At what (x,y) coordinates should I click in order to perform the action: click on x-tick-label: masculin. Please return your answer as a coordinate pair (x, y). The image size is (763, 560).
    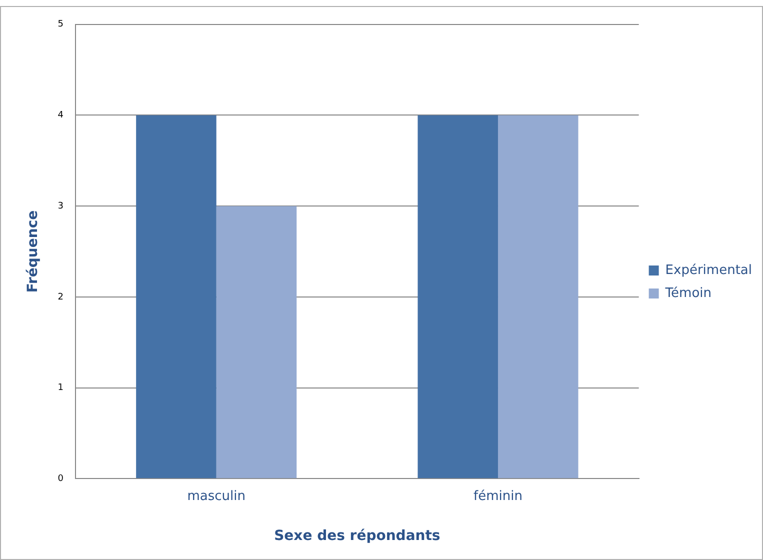
    Looking at the image, I should click on (216, 496).